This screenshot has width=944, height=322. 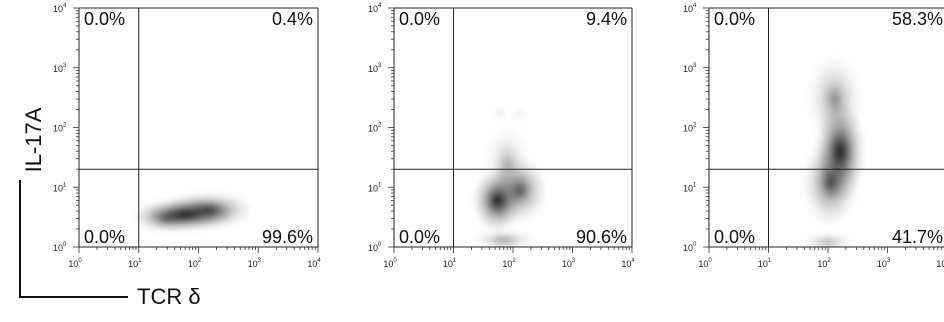 What do you see at coordinates (33, 139) in the screenshot?
I see `y-axis-title: IL-17A` at bounding box center [33, 139].